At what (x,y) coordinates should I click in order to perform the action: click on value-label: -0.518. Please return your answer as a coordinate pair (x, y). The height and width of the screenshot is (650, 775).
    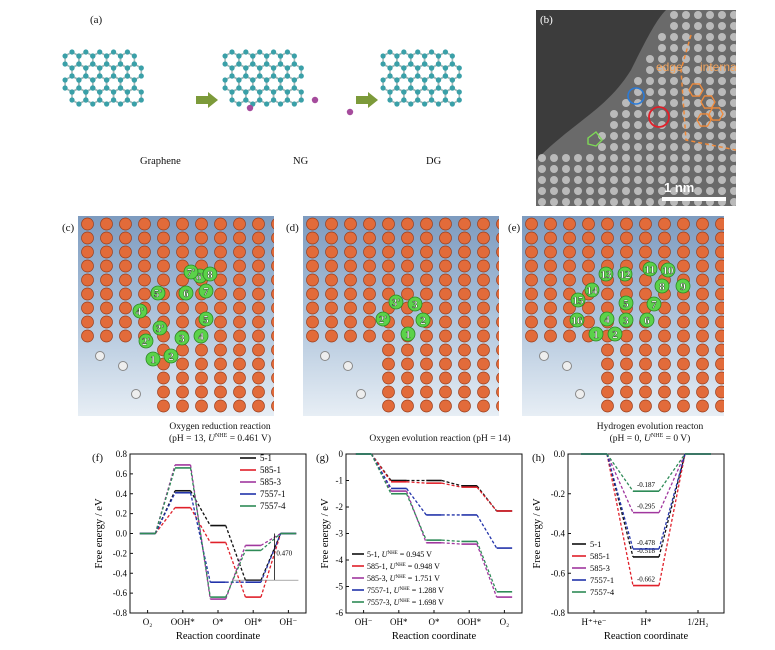
    Looking at the image, I should click on (646, 551).